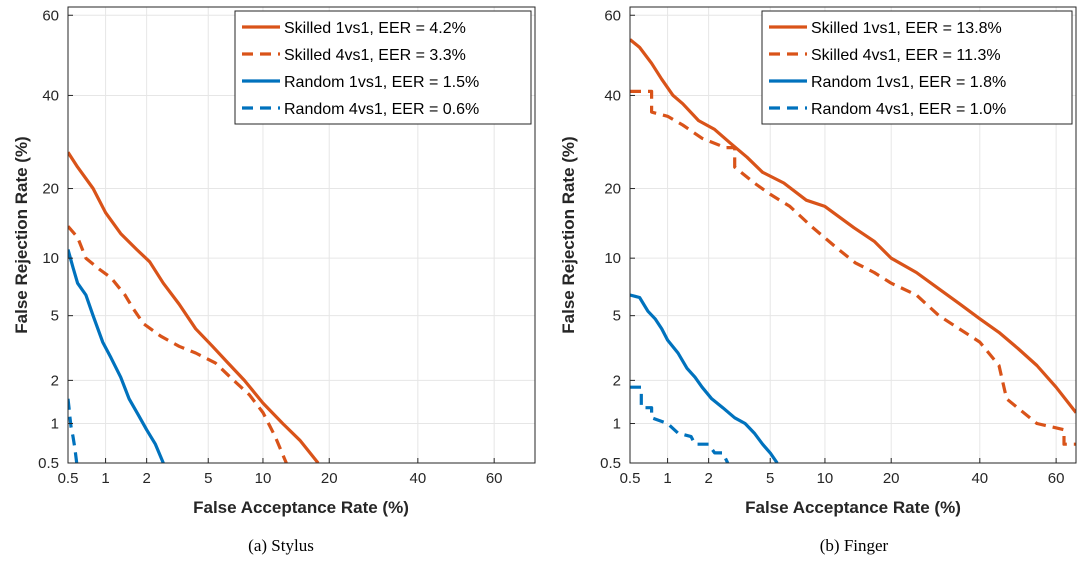 Image resolution: width=1085 pixels, height=568 pixels. I want to click on caption-finger: (b) Finger, so click(854, 545).